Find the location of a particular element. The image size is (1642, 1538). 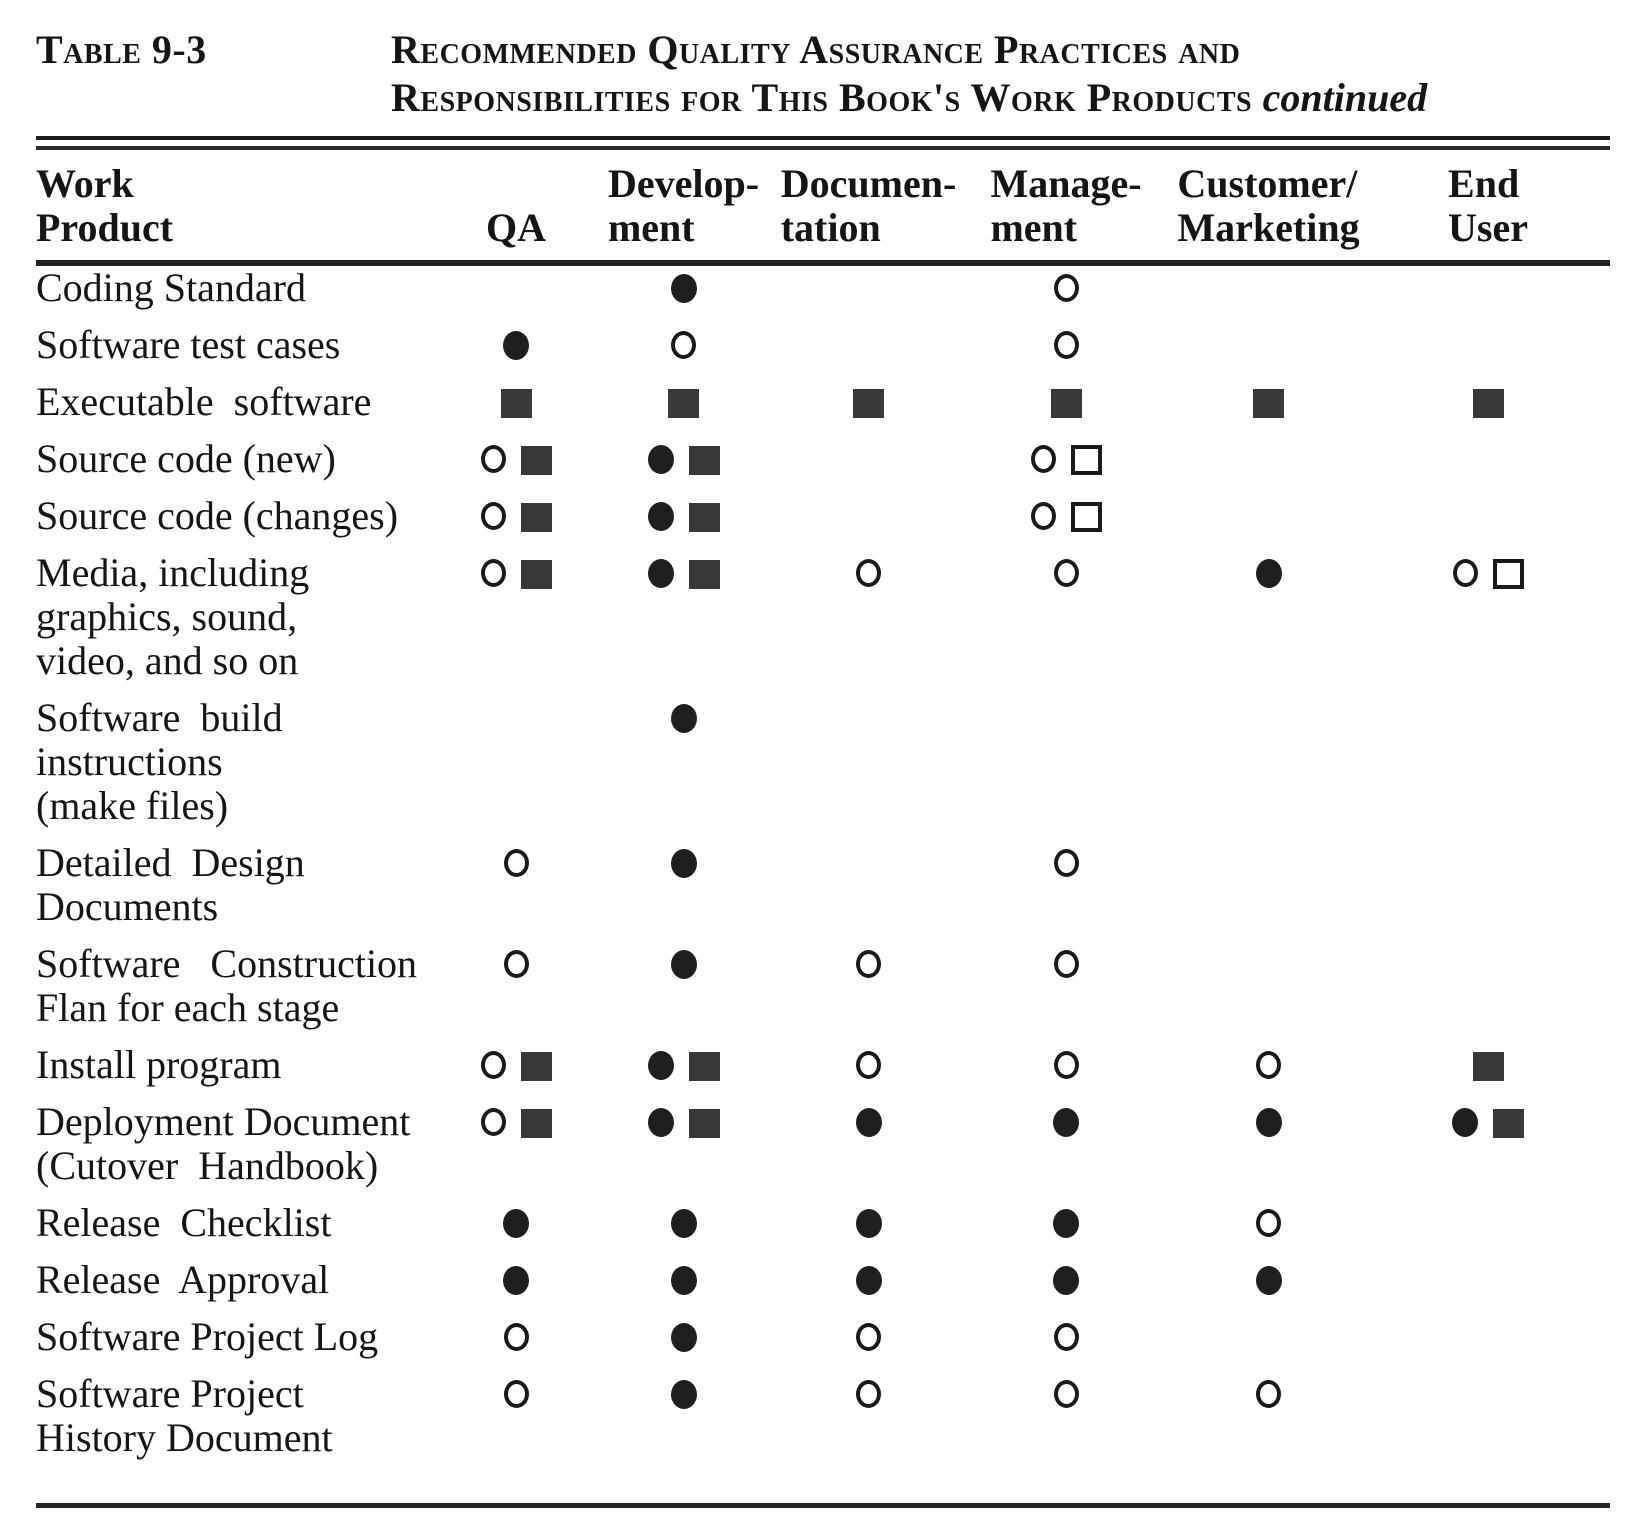

column-header-qa: QA is located at coordinates (516, 209).